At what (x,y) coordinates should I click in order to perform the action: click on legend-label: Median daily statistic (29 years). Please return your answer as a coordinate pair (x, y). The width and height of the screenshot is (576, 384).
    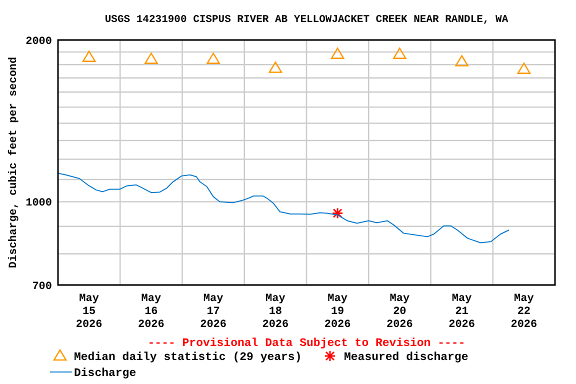
    Looking at the image, I should click on (188, 357).